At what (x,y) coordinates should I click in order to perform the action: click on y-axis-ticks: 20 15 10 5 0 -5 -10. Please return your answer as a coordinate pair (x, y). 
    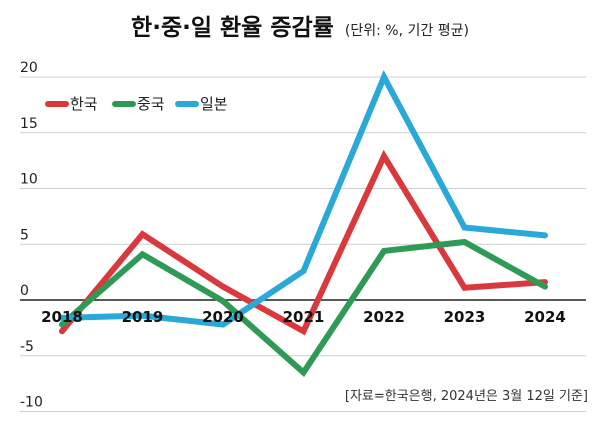
    Looking at the image, I should click on (31, 235).